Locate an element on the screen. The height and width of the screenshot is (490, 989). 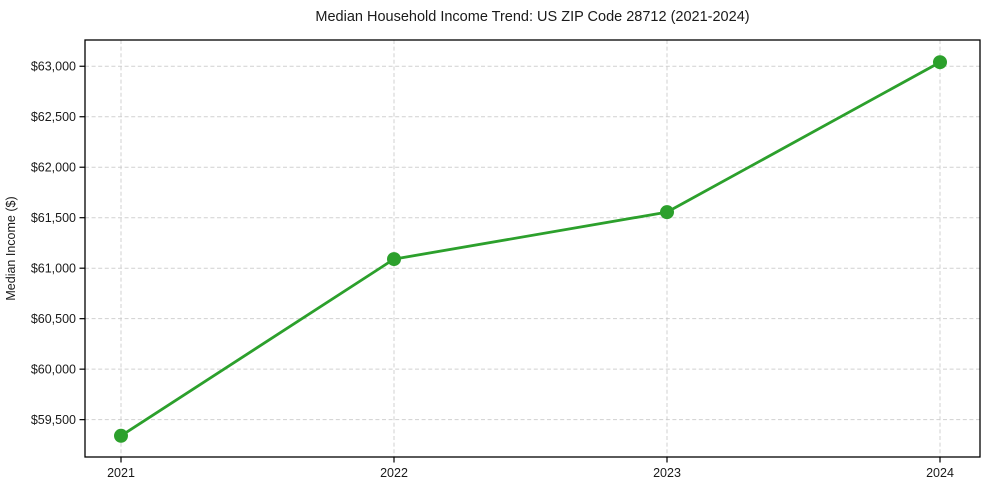
y-tick-label: $62,000 is located at coordinates (53, 168).